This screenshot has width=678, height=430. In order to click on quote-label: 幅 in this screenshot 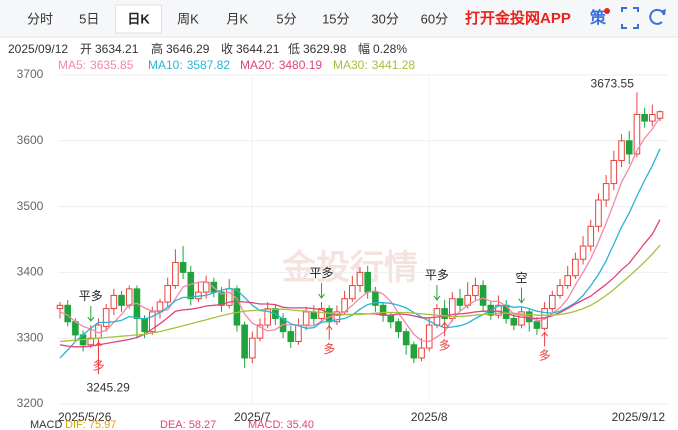, I will do `click(364, 48)`.